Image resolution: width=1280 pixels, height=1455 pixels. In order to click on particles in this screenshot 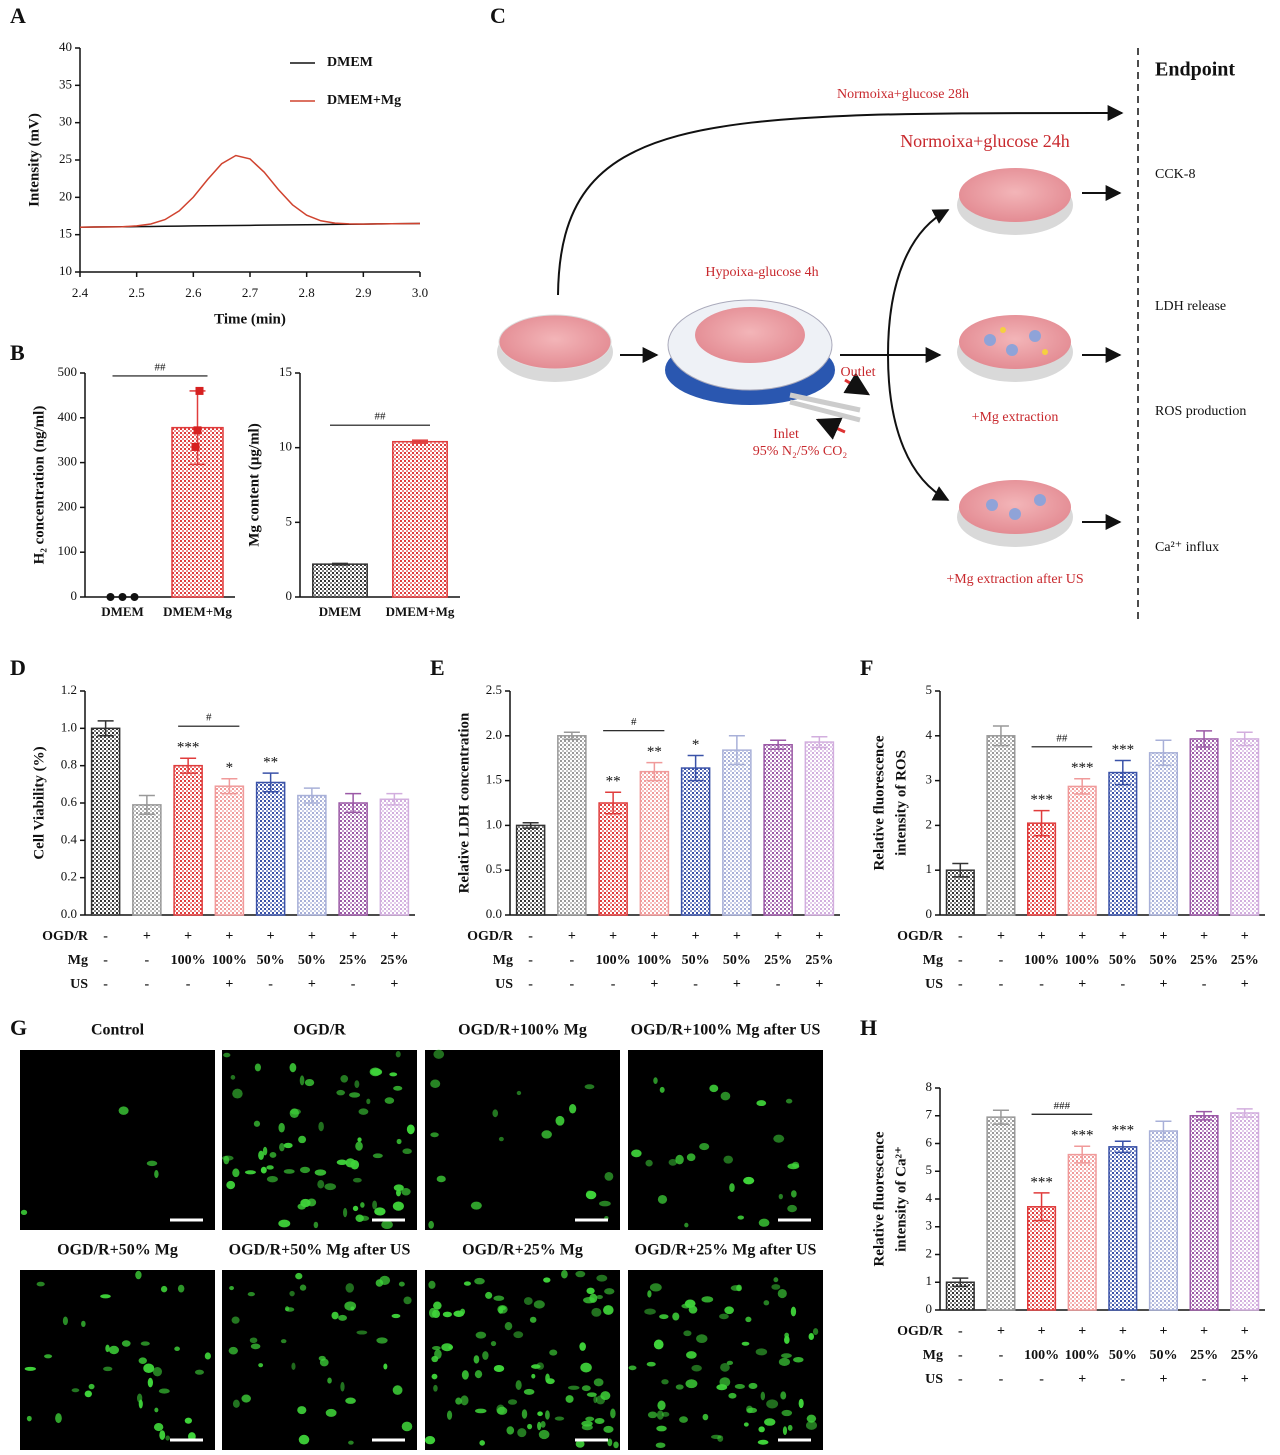, I will do `click(1016, 423)`.